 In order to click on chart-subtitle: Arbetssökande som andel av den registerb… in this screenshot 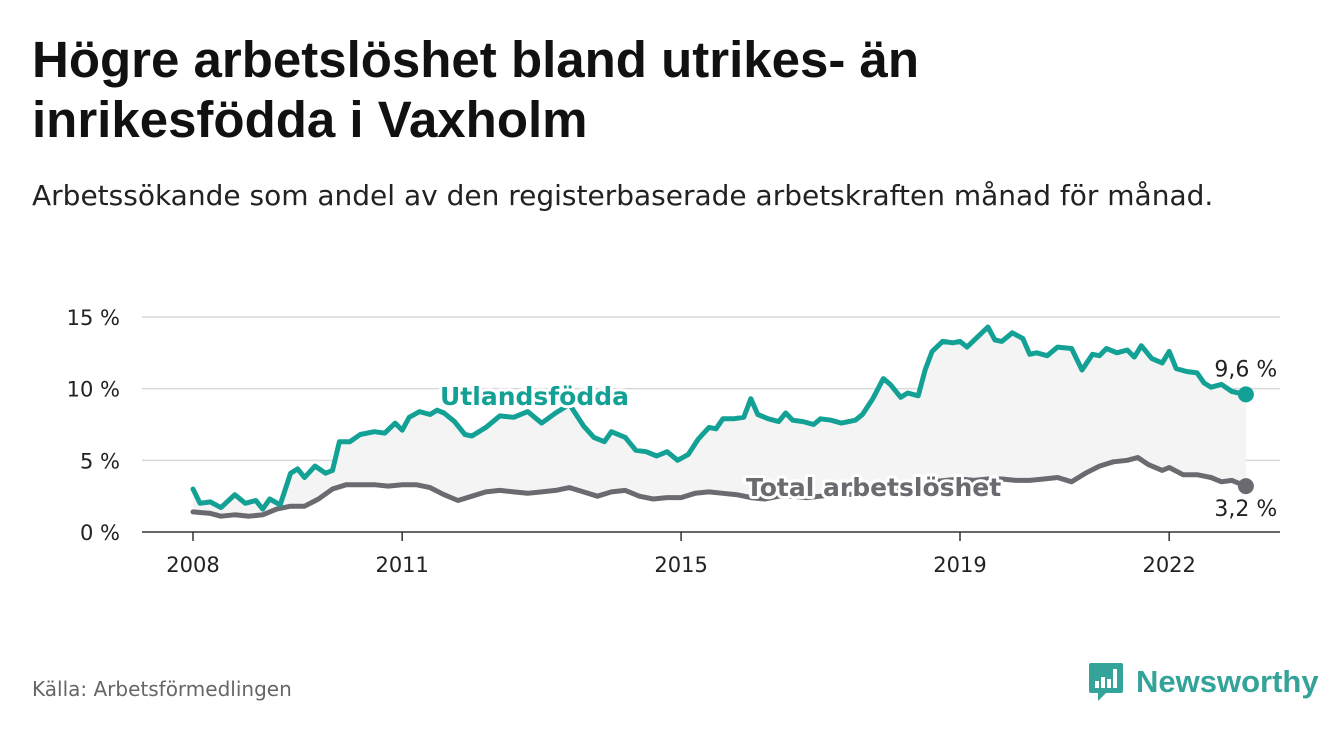, I will do `click(623, 195)`.